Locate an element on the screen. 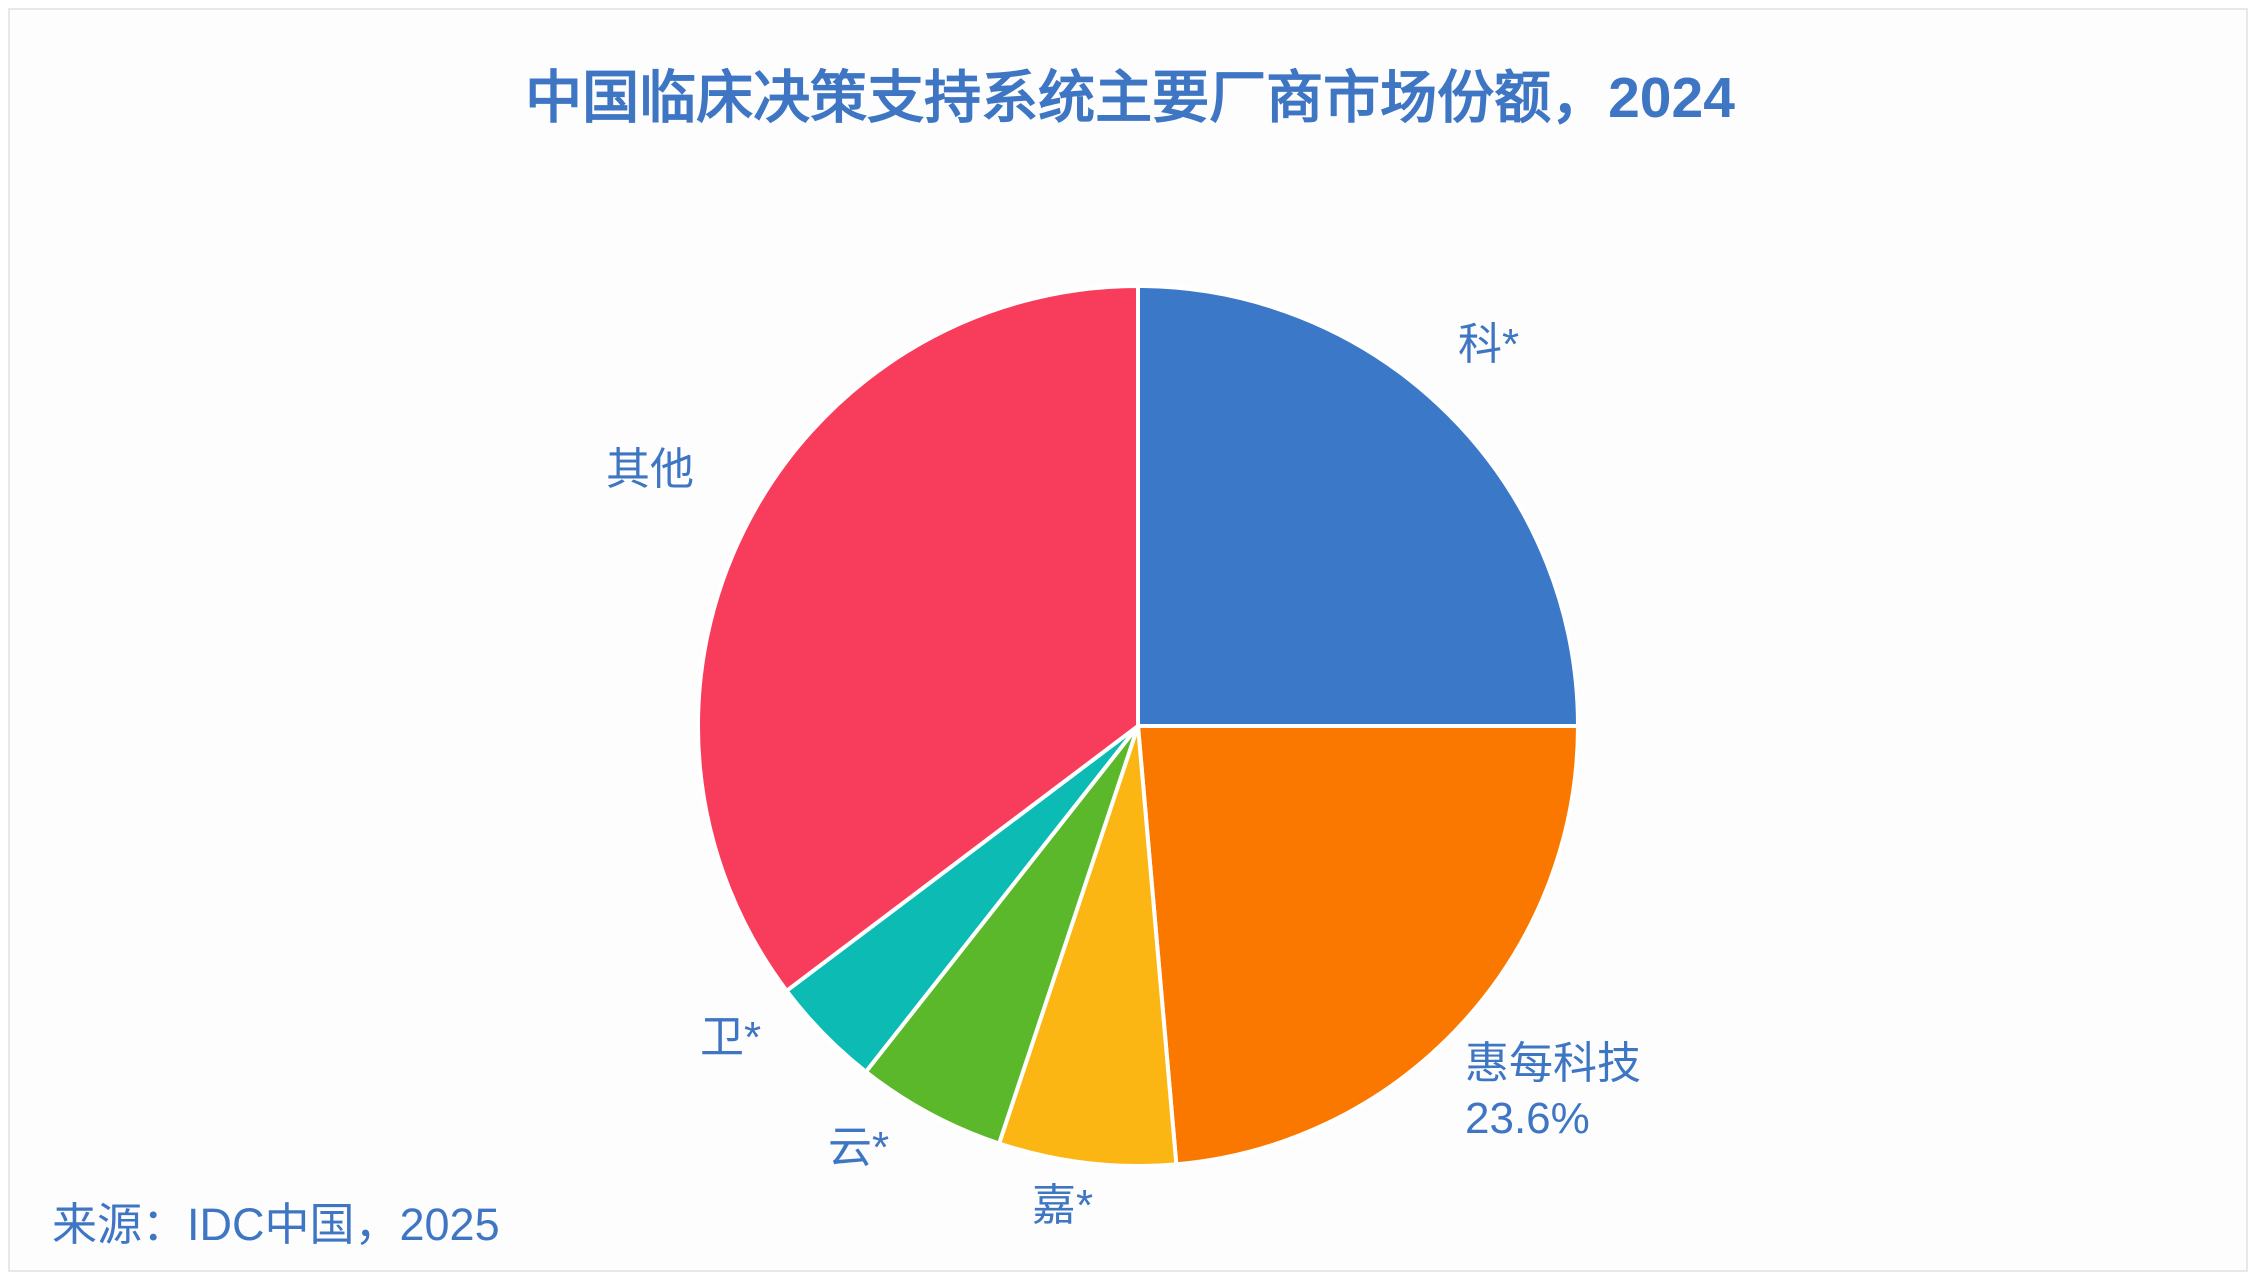 The image size is (2260, 1282). pie-label-ke: 科* is located at coordinates (1488, 344).